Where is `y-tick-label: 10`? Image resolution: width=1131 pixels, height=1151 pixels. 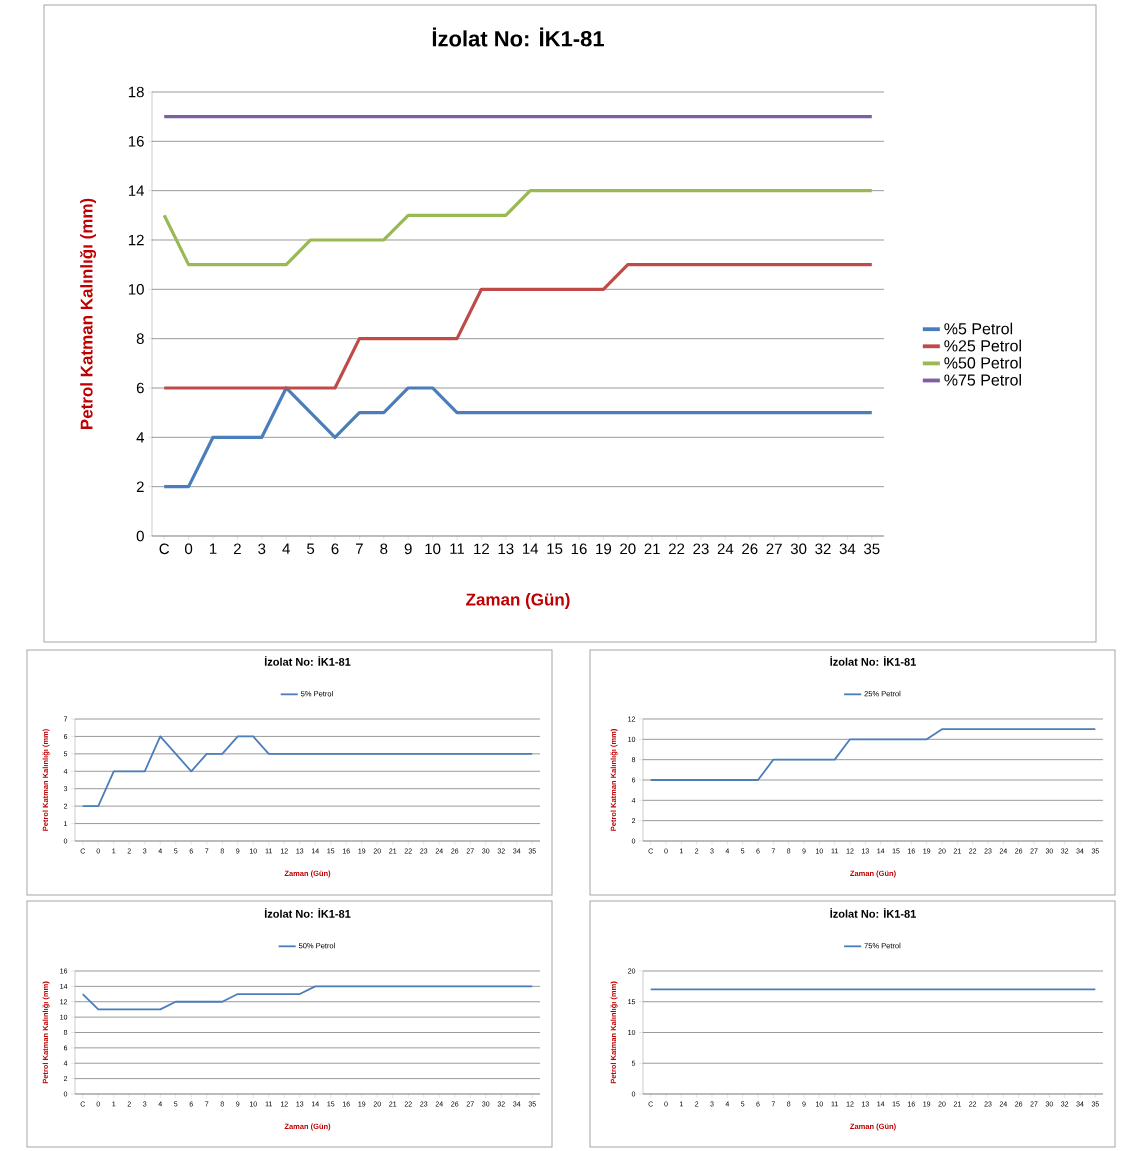
y-tick-label: 10 is located at coordinates (136, 289).